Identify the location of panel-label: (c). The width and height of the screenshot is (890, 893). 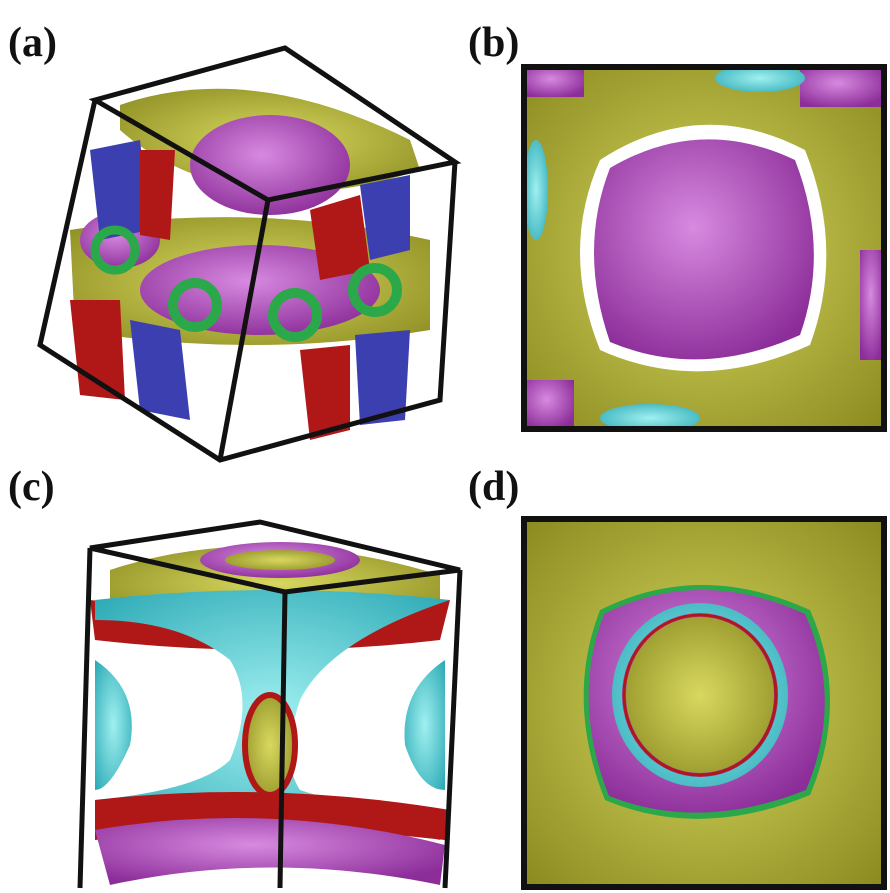
(31, 487).